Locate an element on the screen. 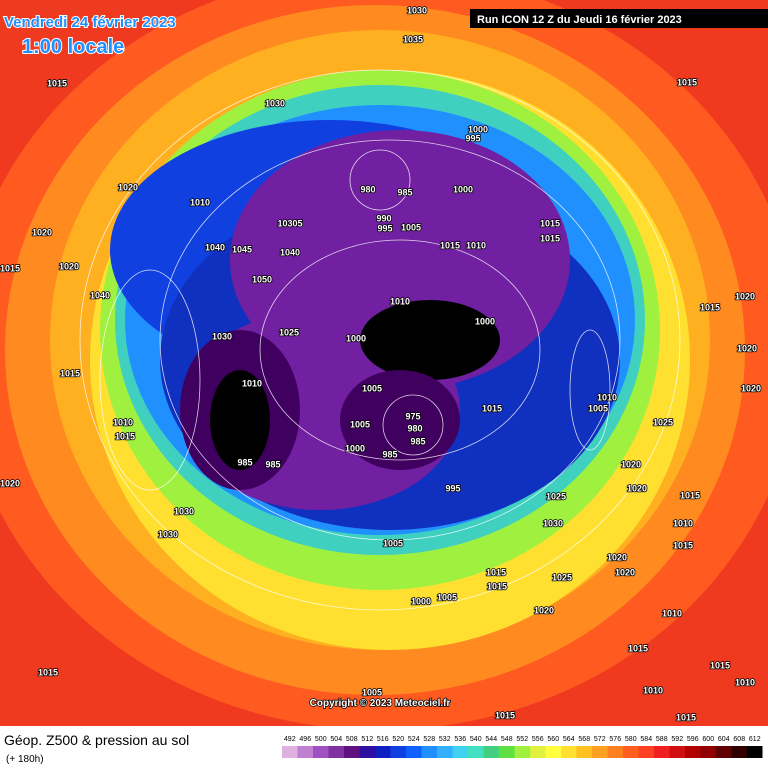 The image size is (768, 768). legend-label: 564 is located at coordinates (569, 739).